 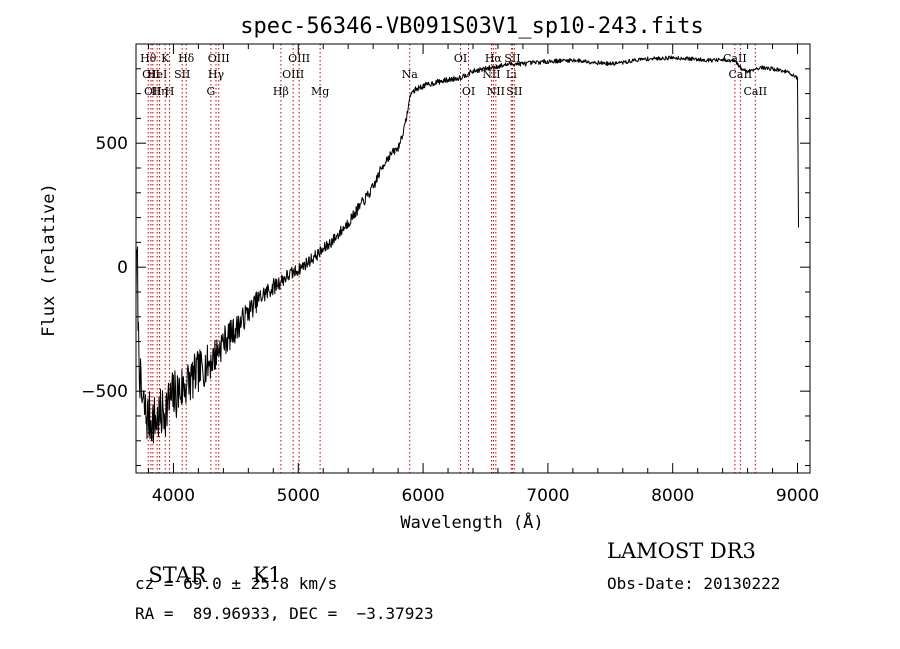 I want to click on line-marker-label: Hβ, so click(x=281, y=91).